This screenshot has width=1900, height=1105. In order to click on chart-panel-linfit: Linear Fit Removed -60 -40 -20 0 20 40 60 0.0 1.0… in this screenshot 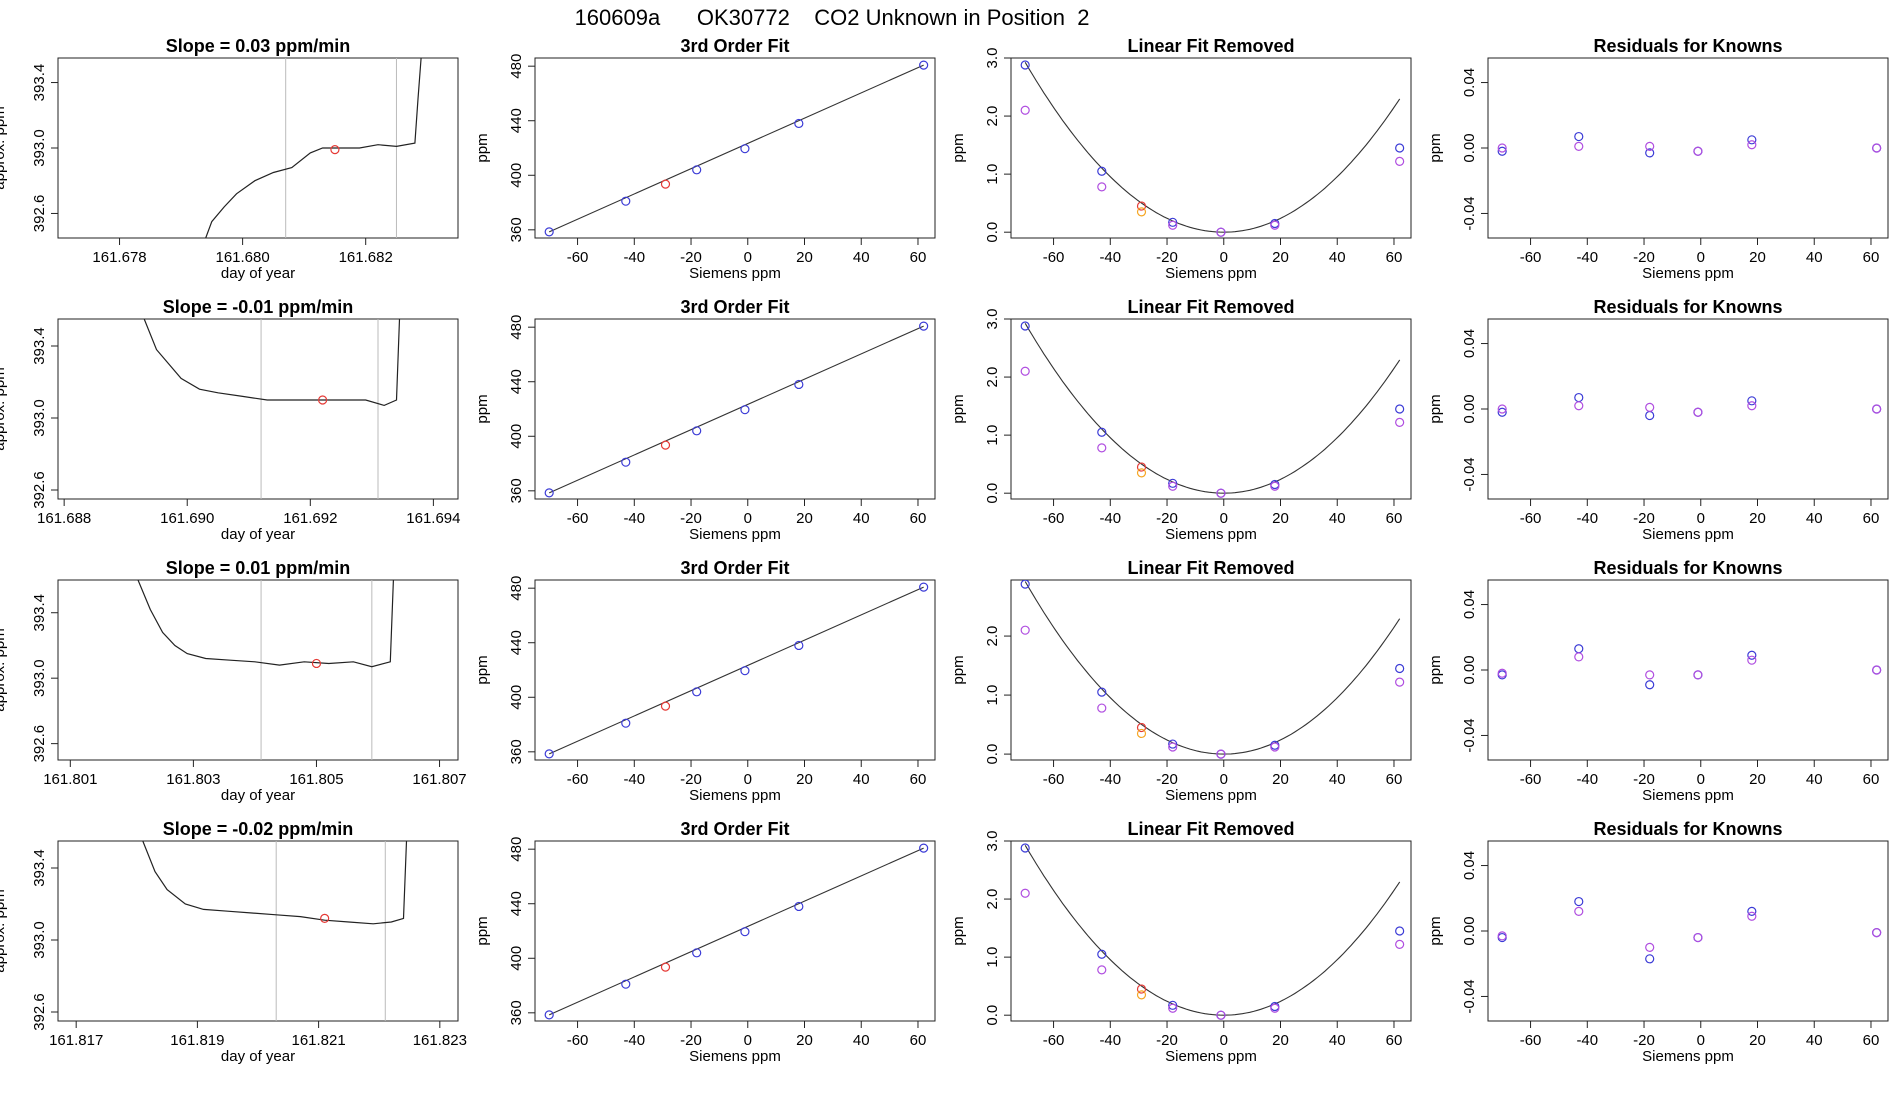, I will do `click(1181, 159)`.